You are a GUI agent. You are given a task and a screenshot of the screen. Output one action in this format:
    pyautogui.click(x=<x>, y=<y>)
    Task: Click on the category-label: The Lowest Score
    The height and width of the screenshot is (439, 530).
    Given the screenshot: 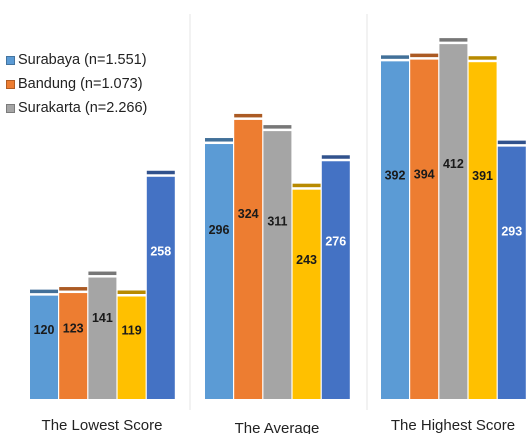 What is the action you would take?
    pyautogui.click(x=102, y=425)
    